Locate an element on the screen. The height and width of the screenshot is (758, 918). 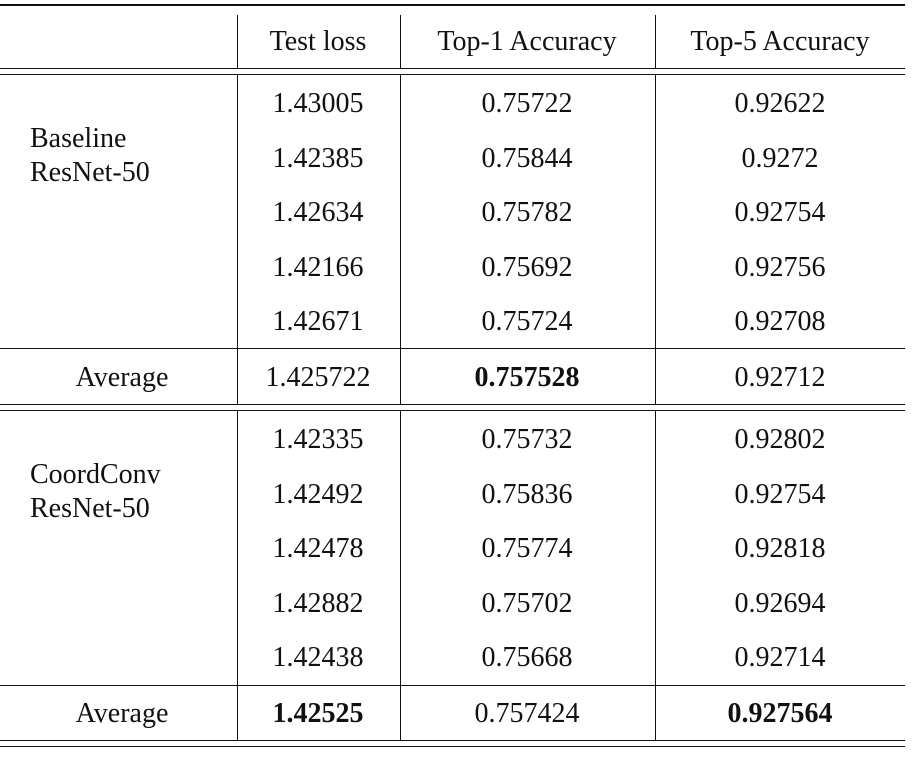
value-cell: 1.42385 is located at coordinates (318, 158).